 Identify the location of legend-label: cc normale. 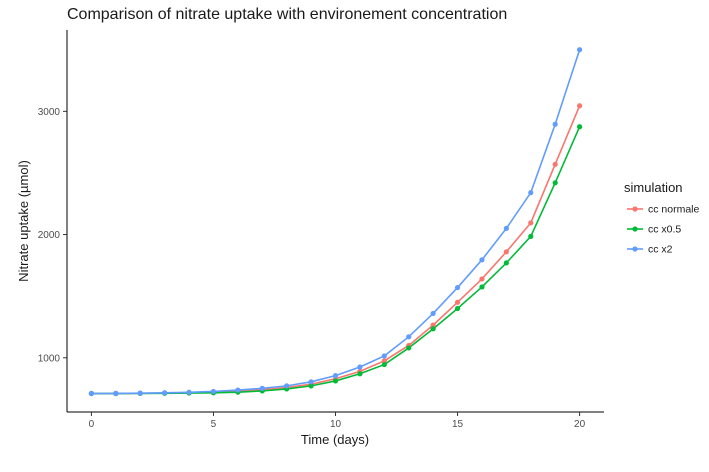
(674, 210).